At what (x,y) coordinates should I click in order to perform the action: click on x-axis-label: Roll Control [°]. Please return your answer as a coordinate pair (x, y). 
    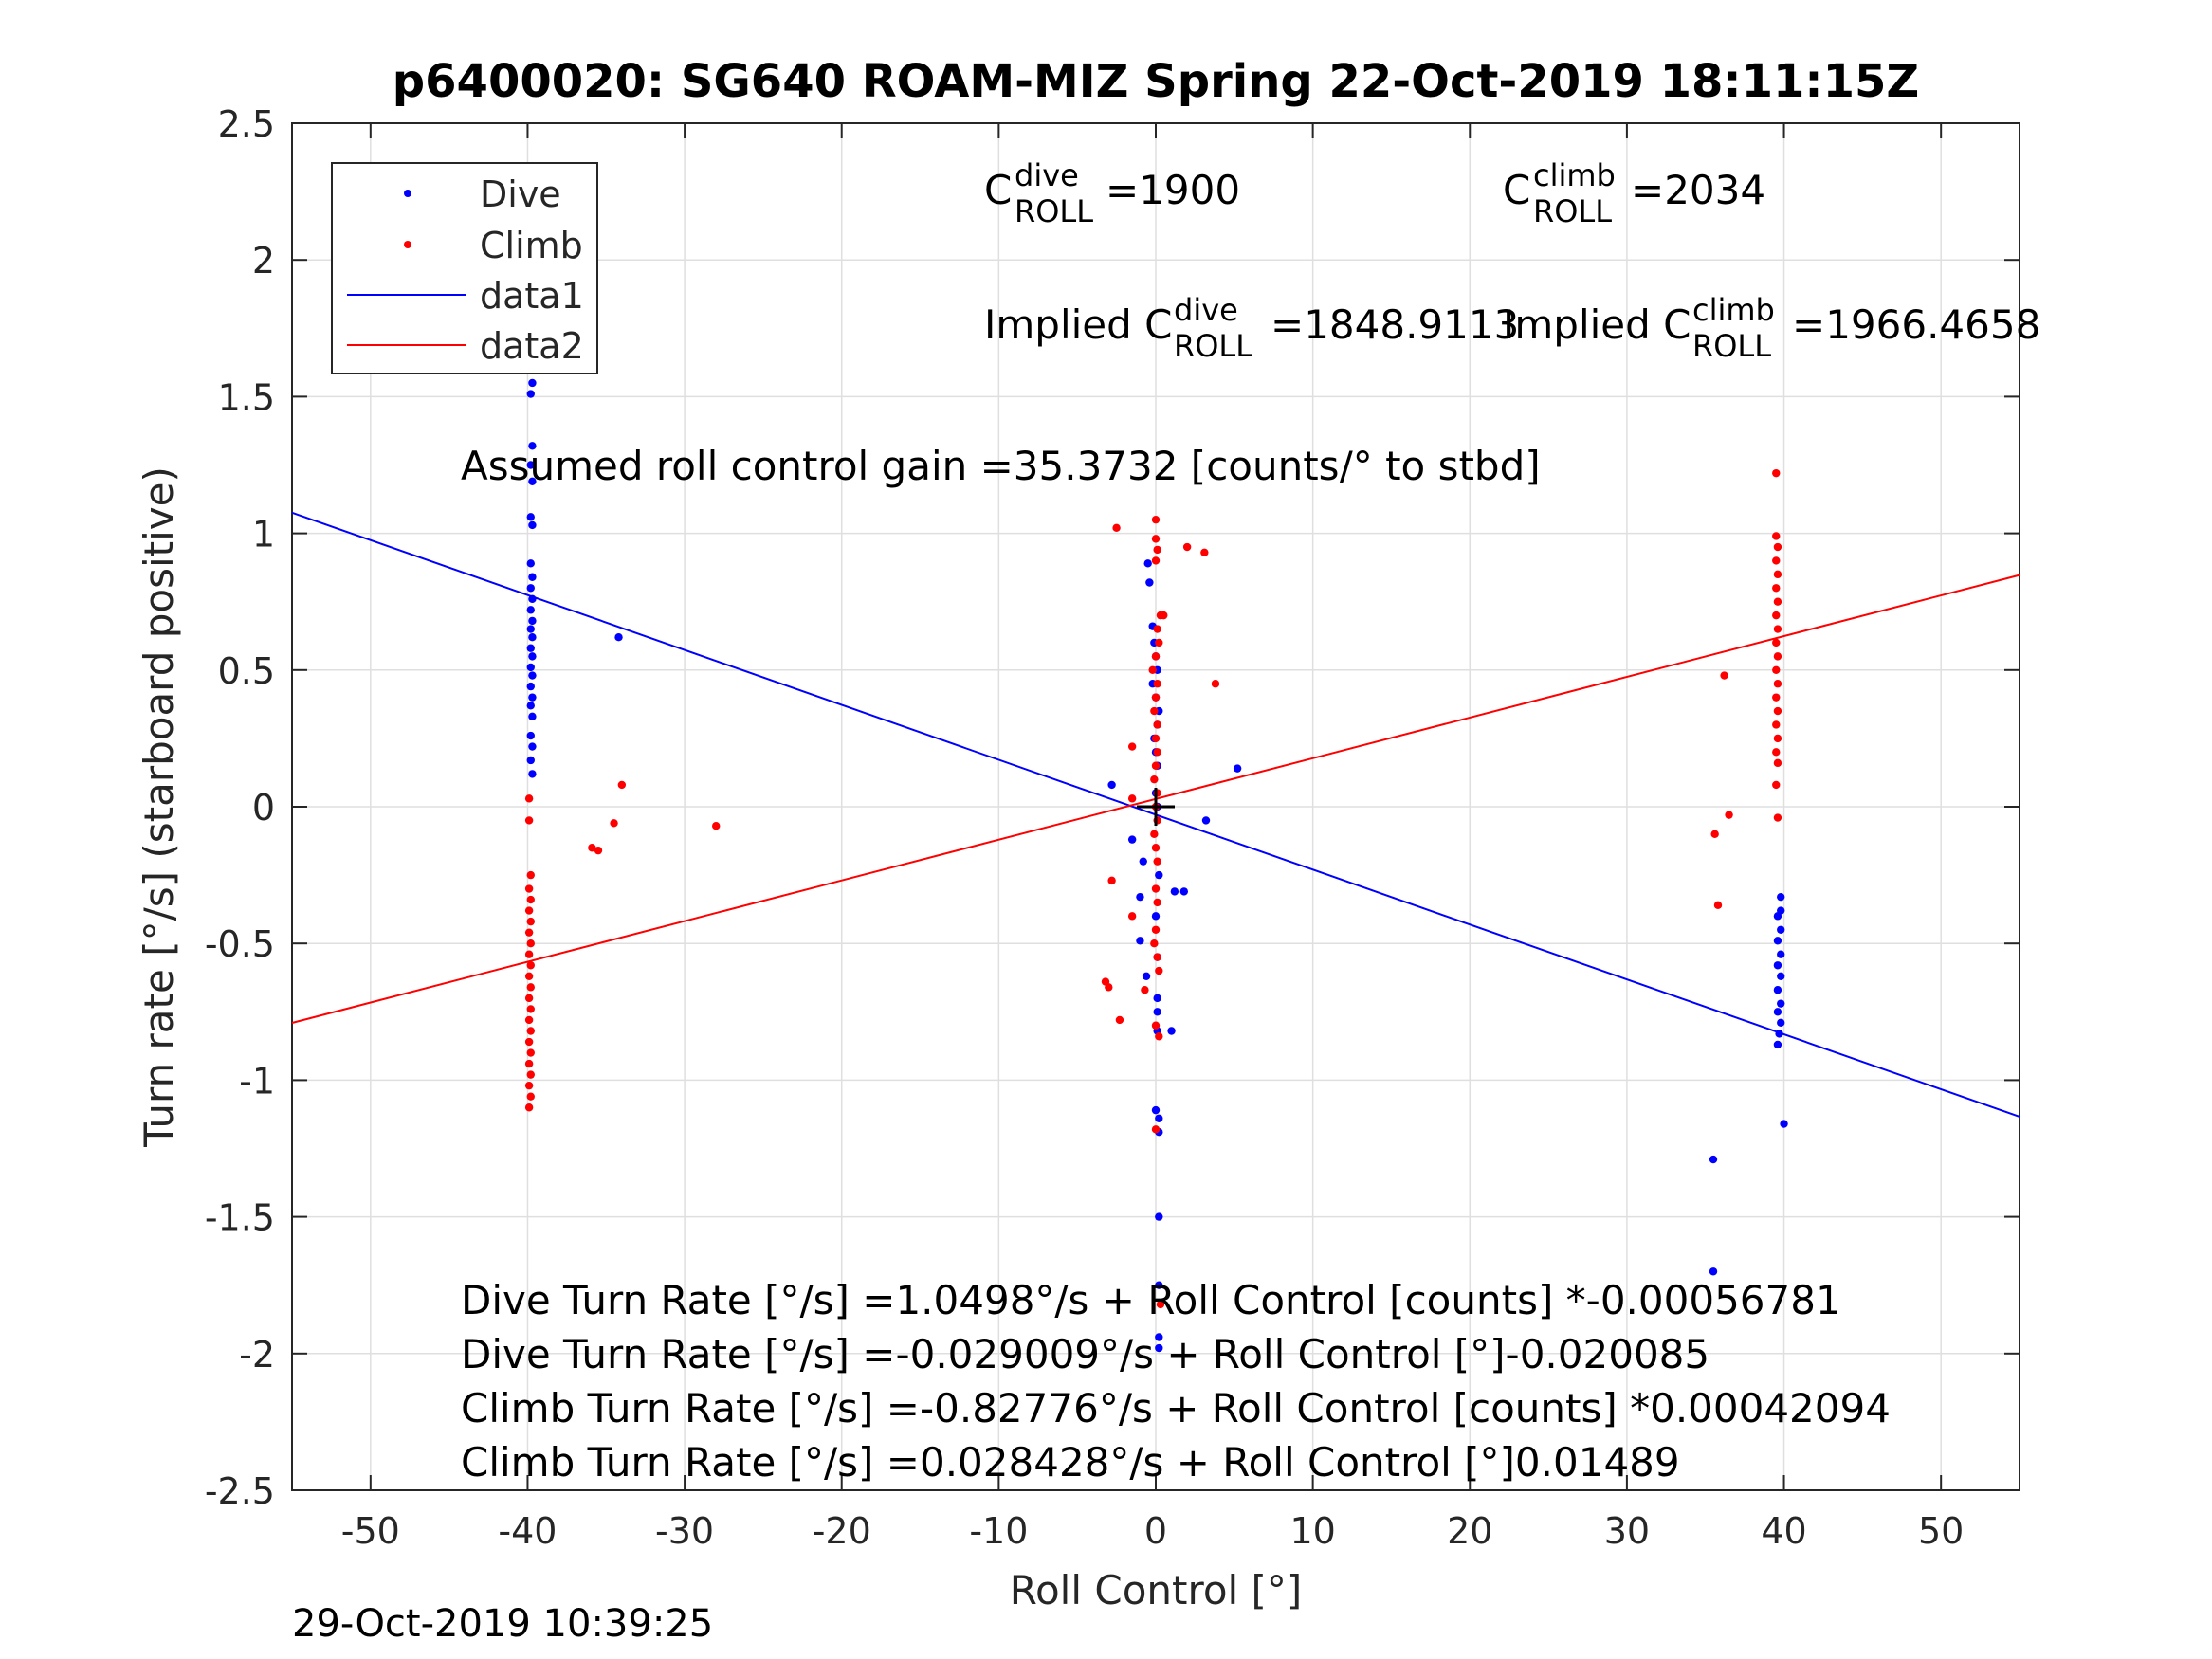
    Looking at the image, I should click on (1156, 1590).